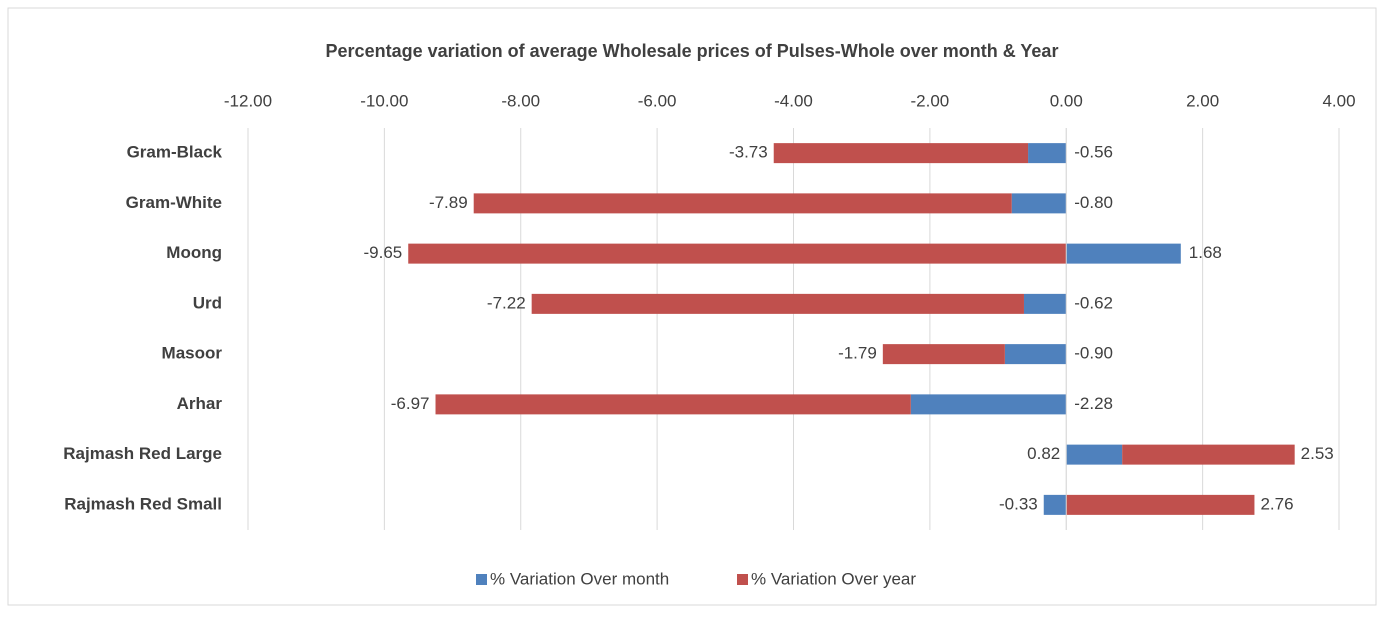  Describe the element at coordinates (1066, 100) in the screenshot. I see `x-tick-label: 0.00` at that location.